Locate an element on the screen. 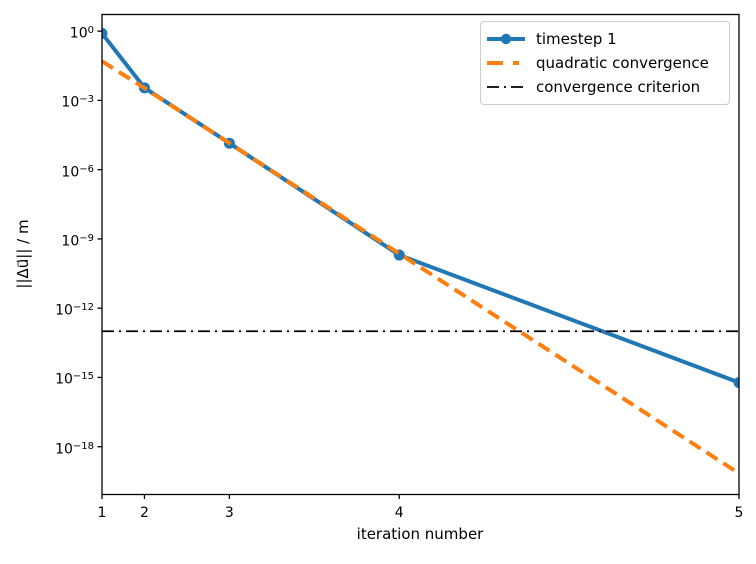  legend-line-sample-solid-icon is located at coordinates (506, 39).